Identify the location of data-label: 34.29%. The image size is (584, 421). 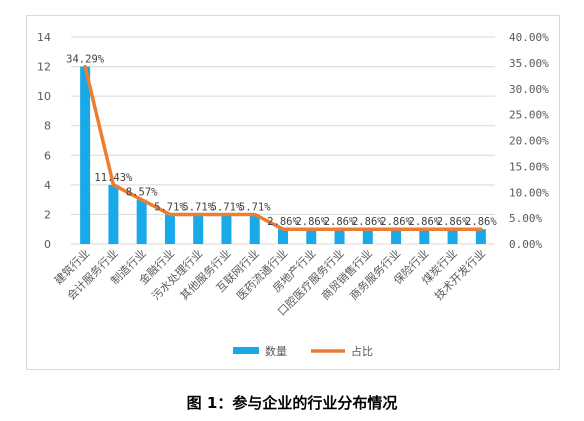
(85, 60).